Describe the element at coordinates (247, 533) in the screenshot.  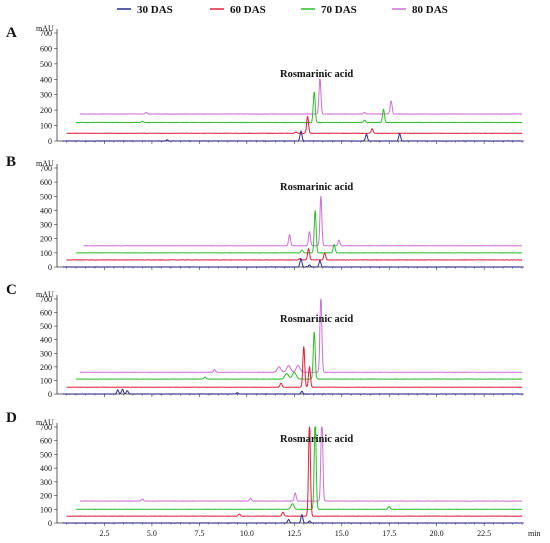
I see `x-tick-label: 10.0` at that location.